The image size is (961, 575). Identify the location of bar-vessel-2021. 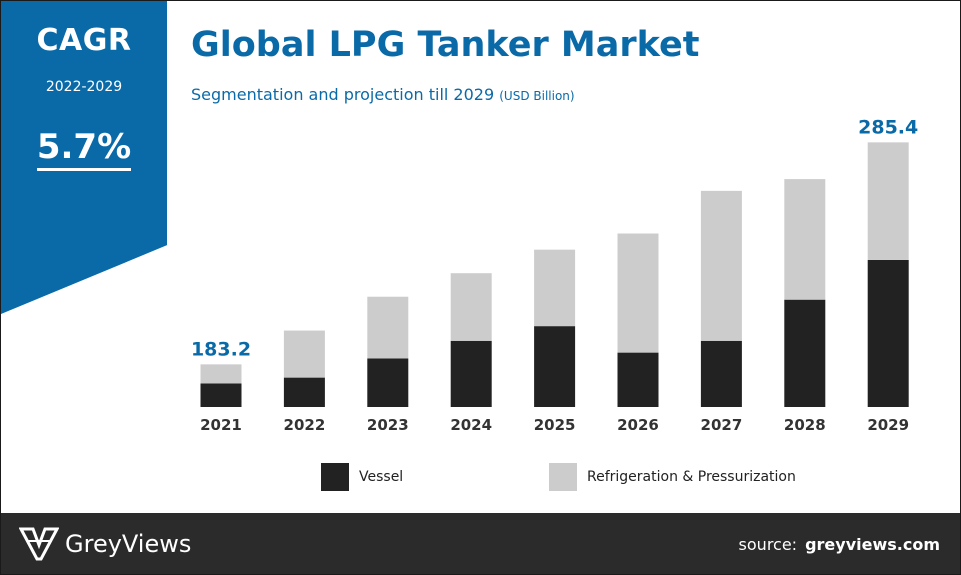
(221, 395).